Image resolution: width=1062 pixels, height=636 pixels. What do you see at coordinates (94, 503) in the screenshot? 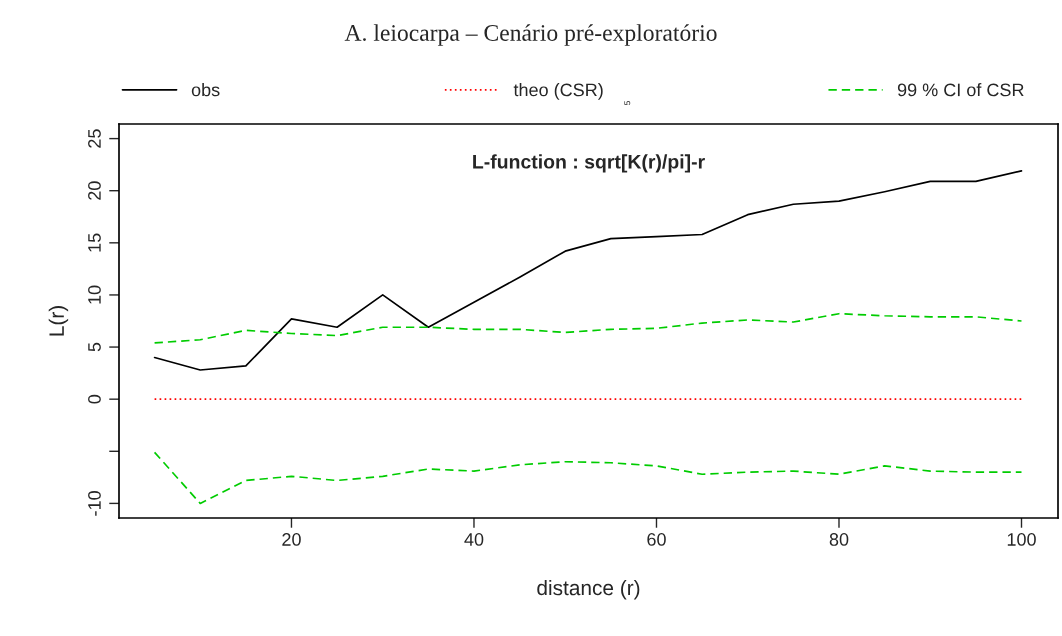
I see `y-tick-label: -10` at bounding box center [94, 503].